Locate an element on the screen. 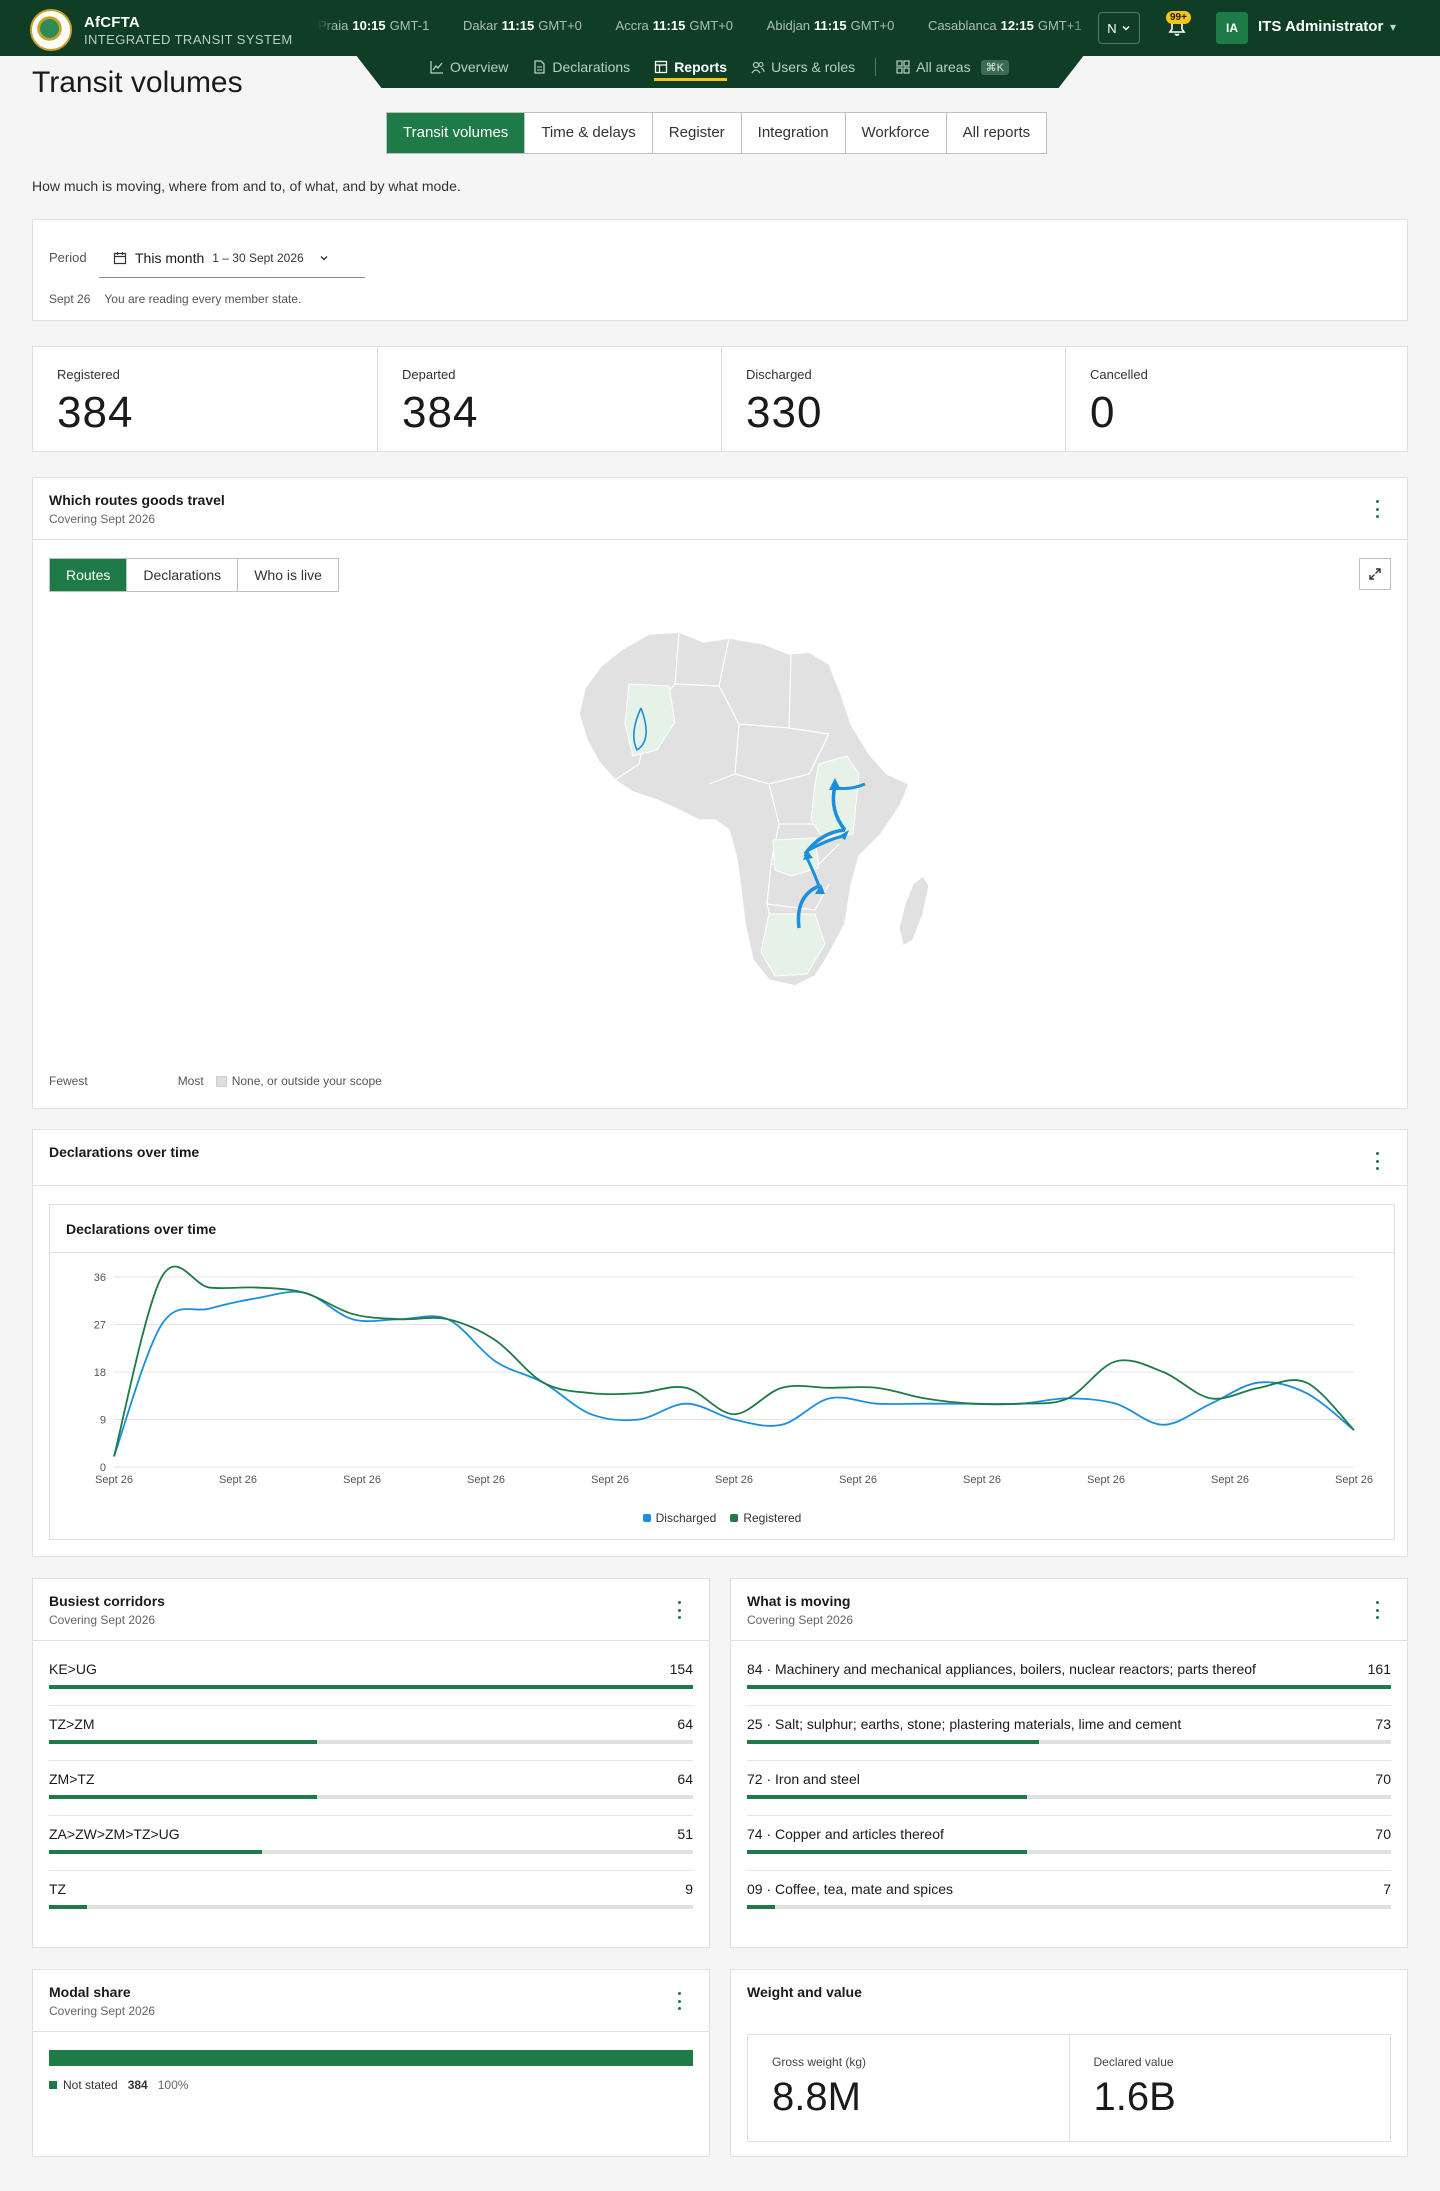  clock: Casablanca 12:15 GMT+1 is located at coordinates (1004, 25).